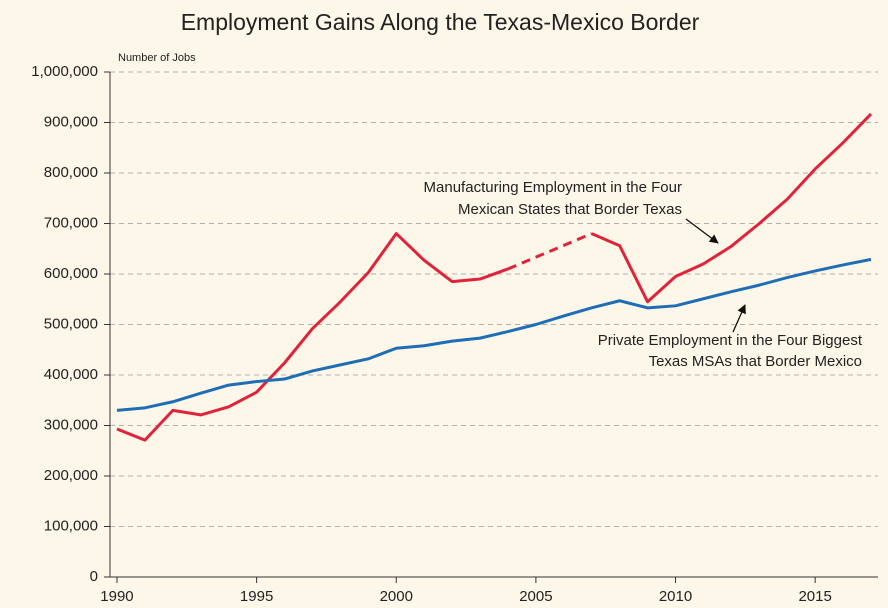  Describe the element at coordinates (64, 71) in the screenshot. I see `y-tick-label: 1,000,000` at that location.